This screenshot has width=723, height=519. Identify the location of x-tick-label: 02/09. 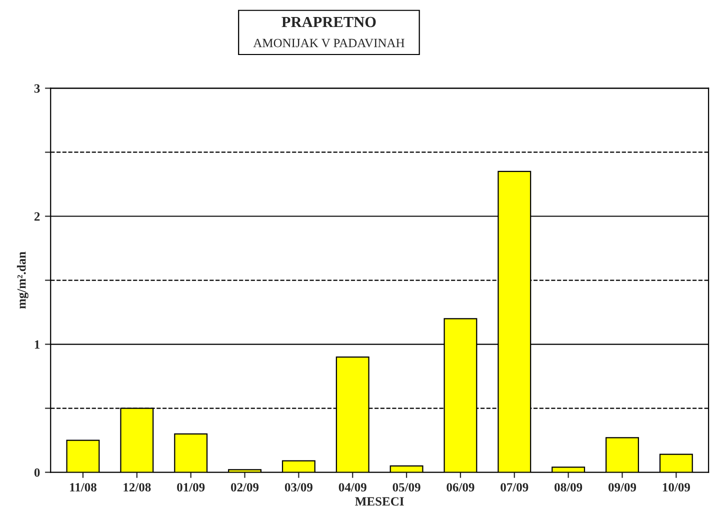
(244, 487).